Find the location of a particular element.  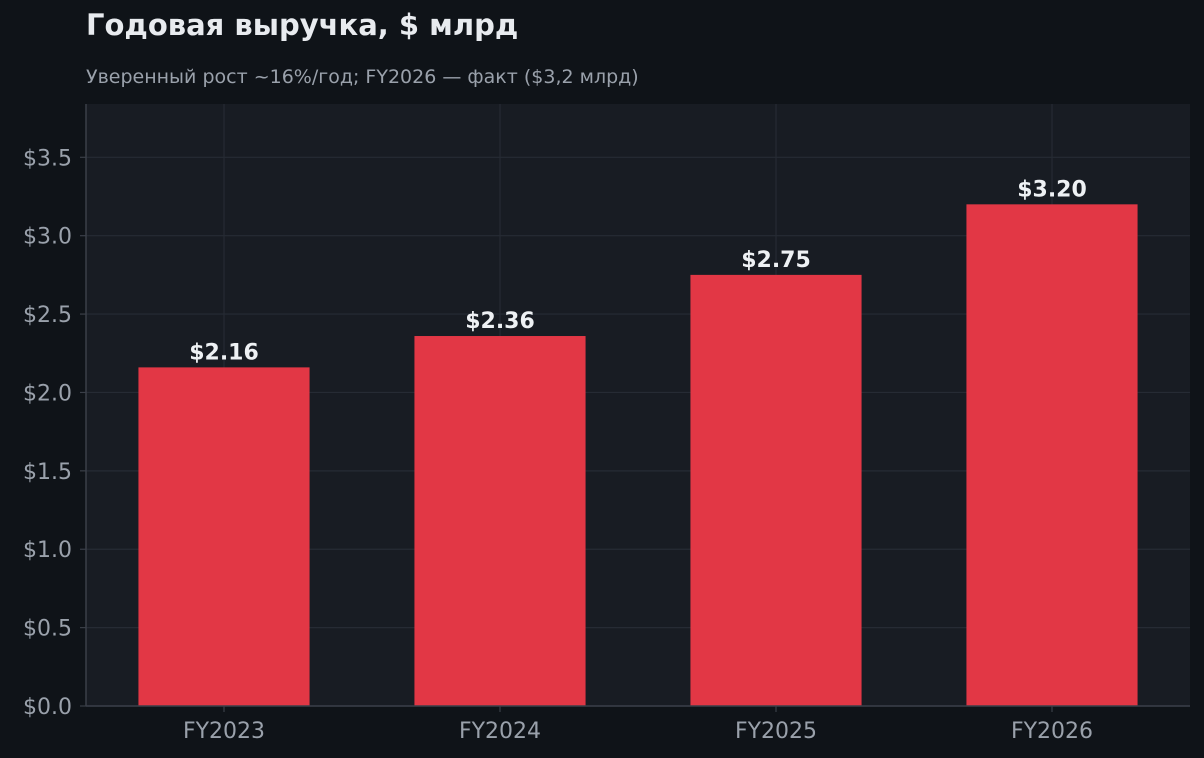

bar-value-label: $2.36 is located at coordinates (500, 321).